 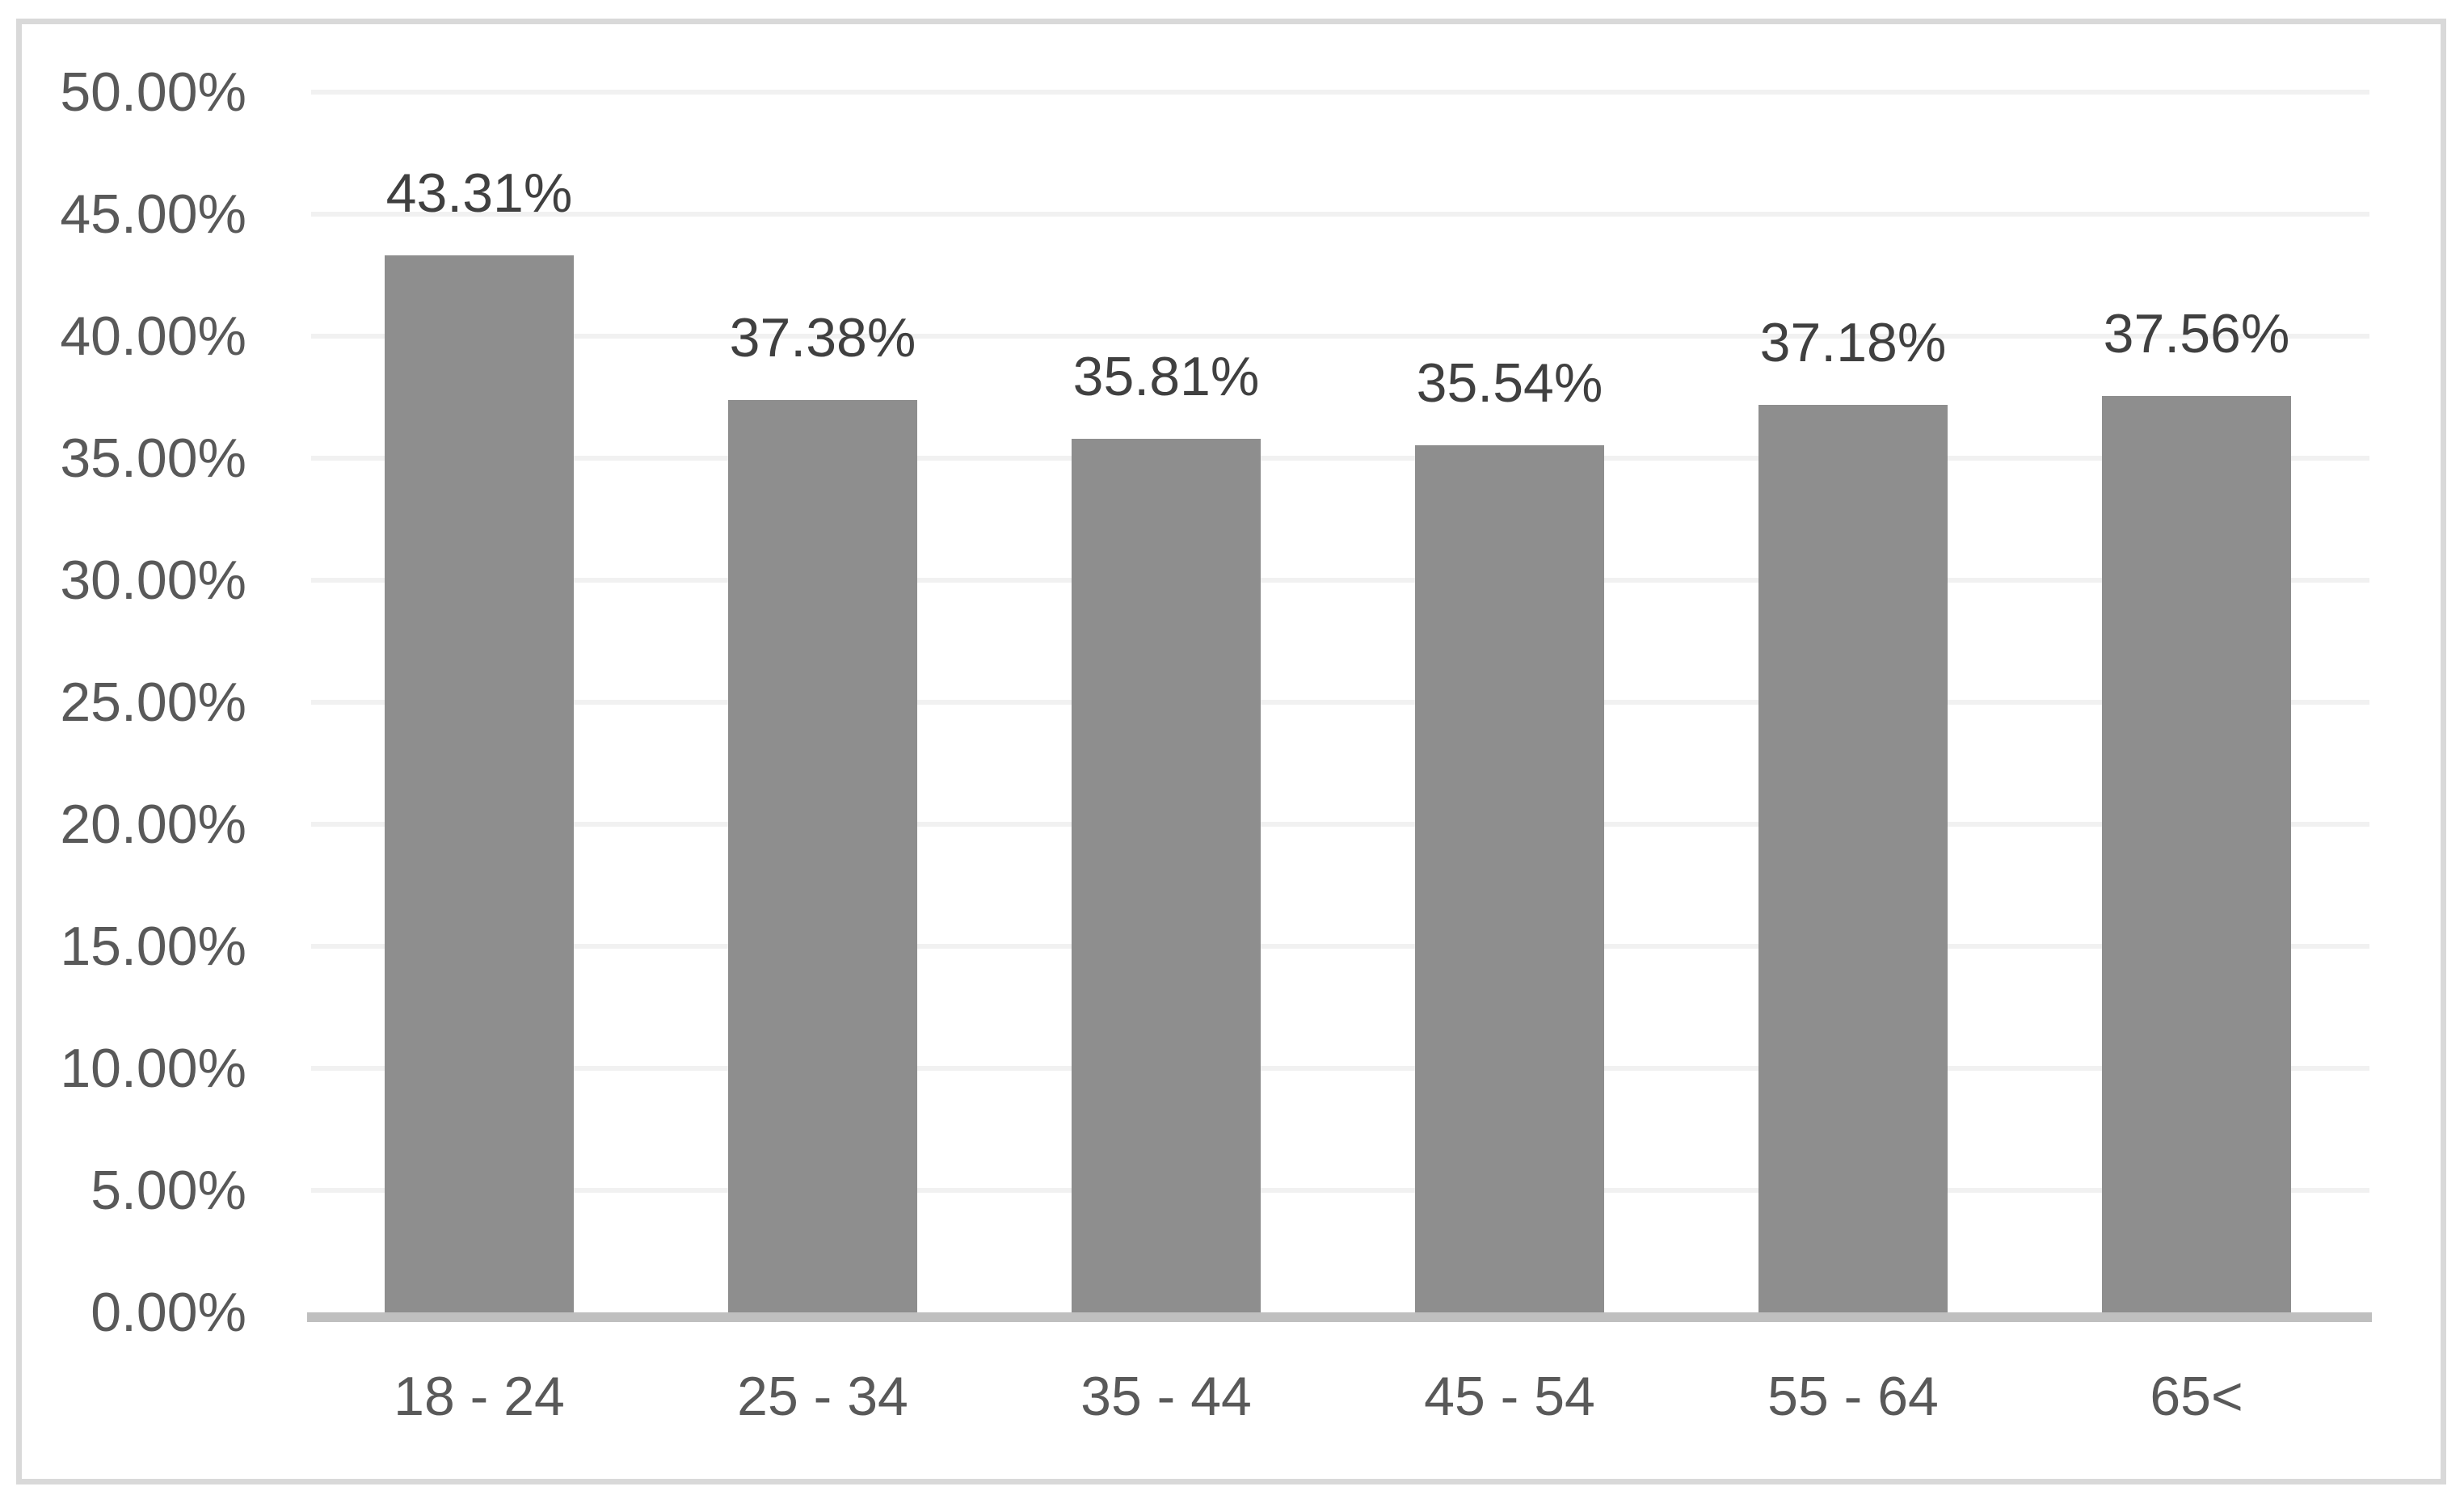 I want to click on y-axis-tick-label: 50.00%, so click(x=153, y=92).